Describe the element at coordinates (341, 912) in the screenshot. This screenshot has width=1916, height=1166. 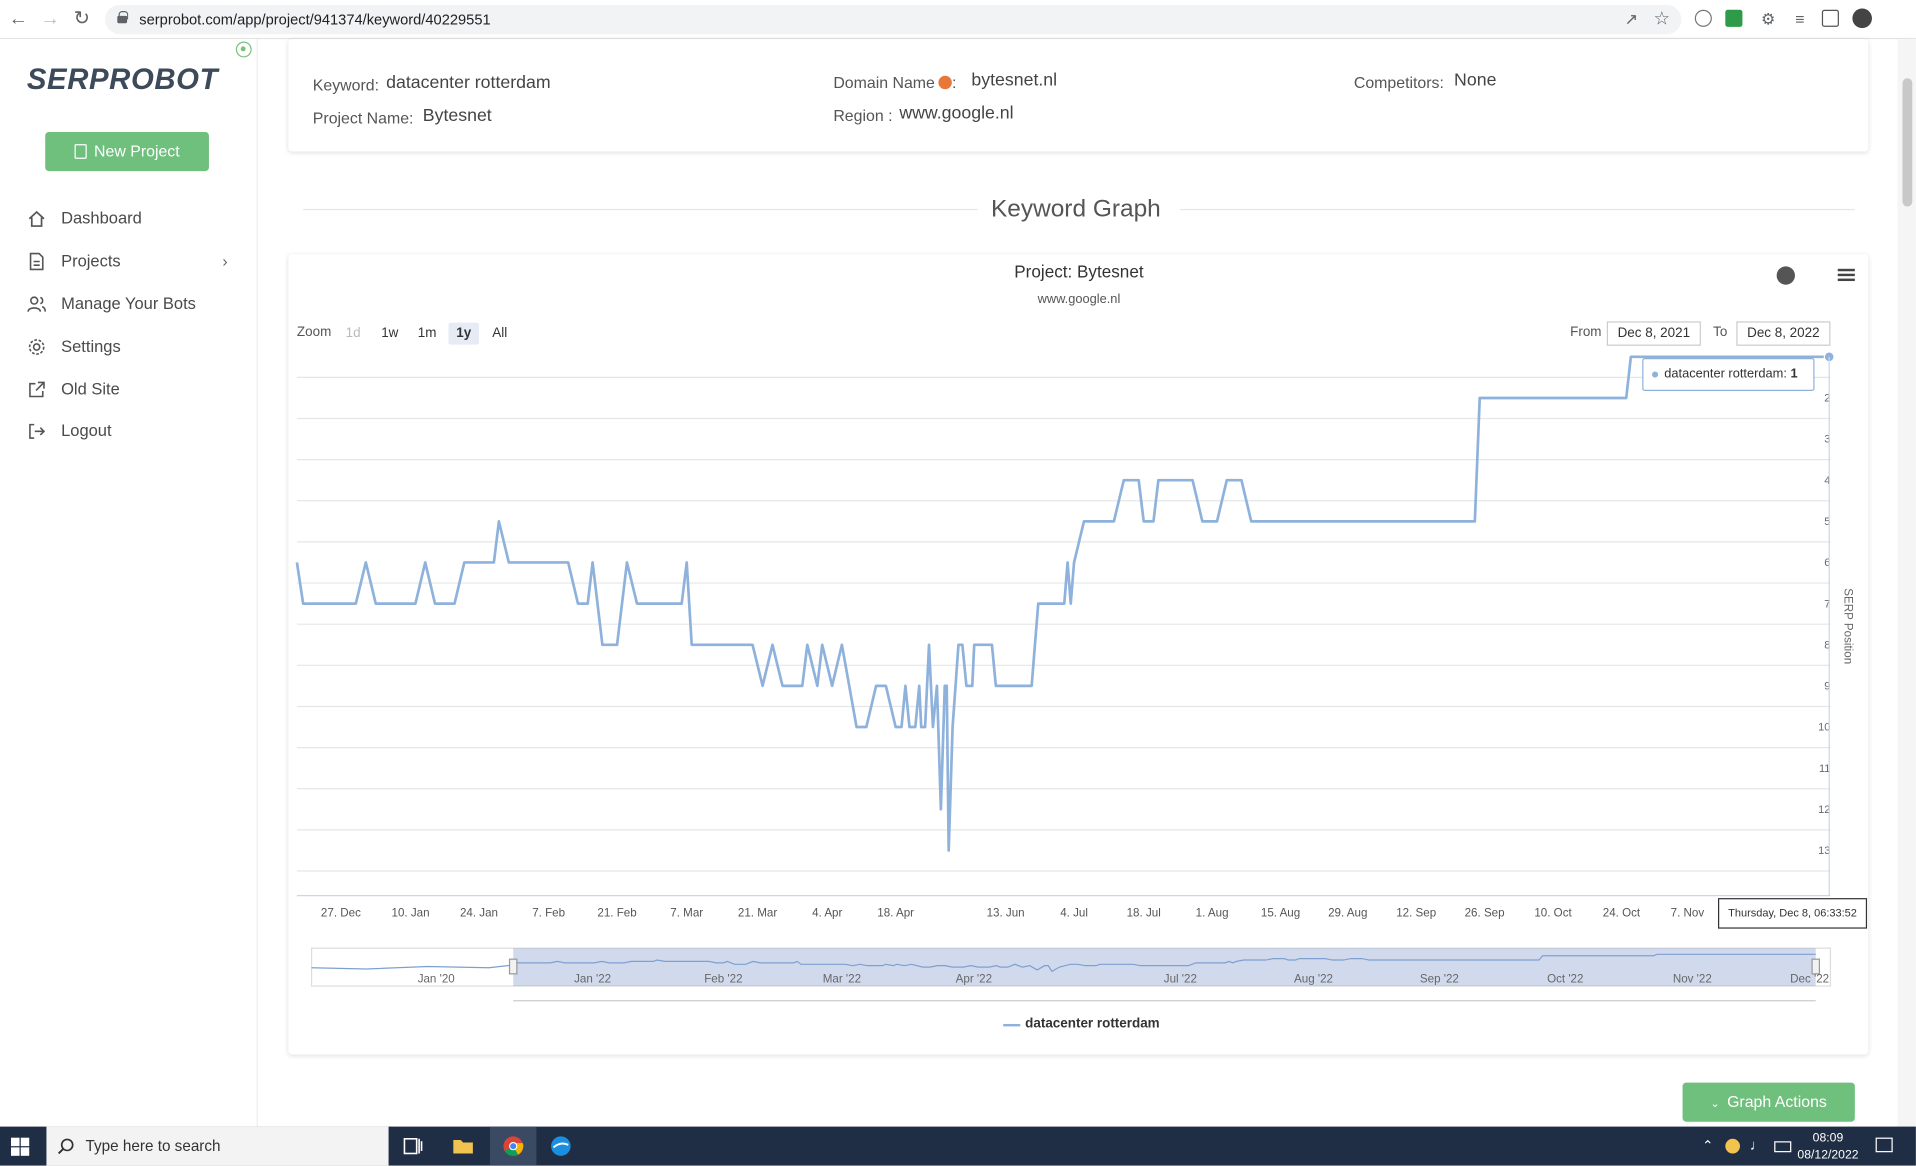
I see `x-tick-label: 27. Dec` at that location.